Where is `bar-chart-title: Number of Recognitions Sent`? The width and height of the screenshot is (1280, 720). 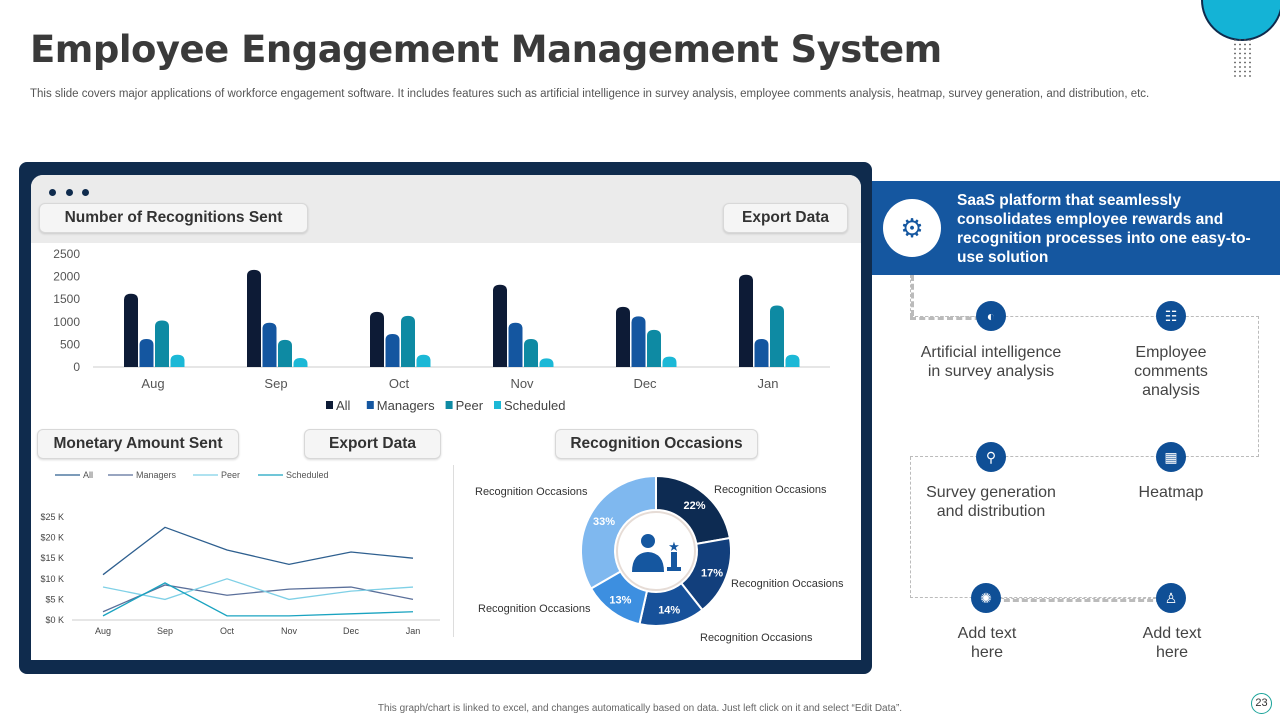 bar-chart-title: Number of Recognitions Sent is located at coordinates (173, 218).